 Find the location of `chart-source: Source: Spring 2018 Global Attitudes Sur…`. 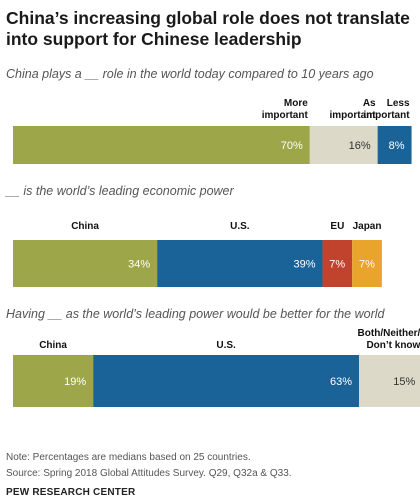

chart-source: Source: Spring 2018 Global Attitudes Sur… is located at coordinates (149, 473).